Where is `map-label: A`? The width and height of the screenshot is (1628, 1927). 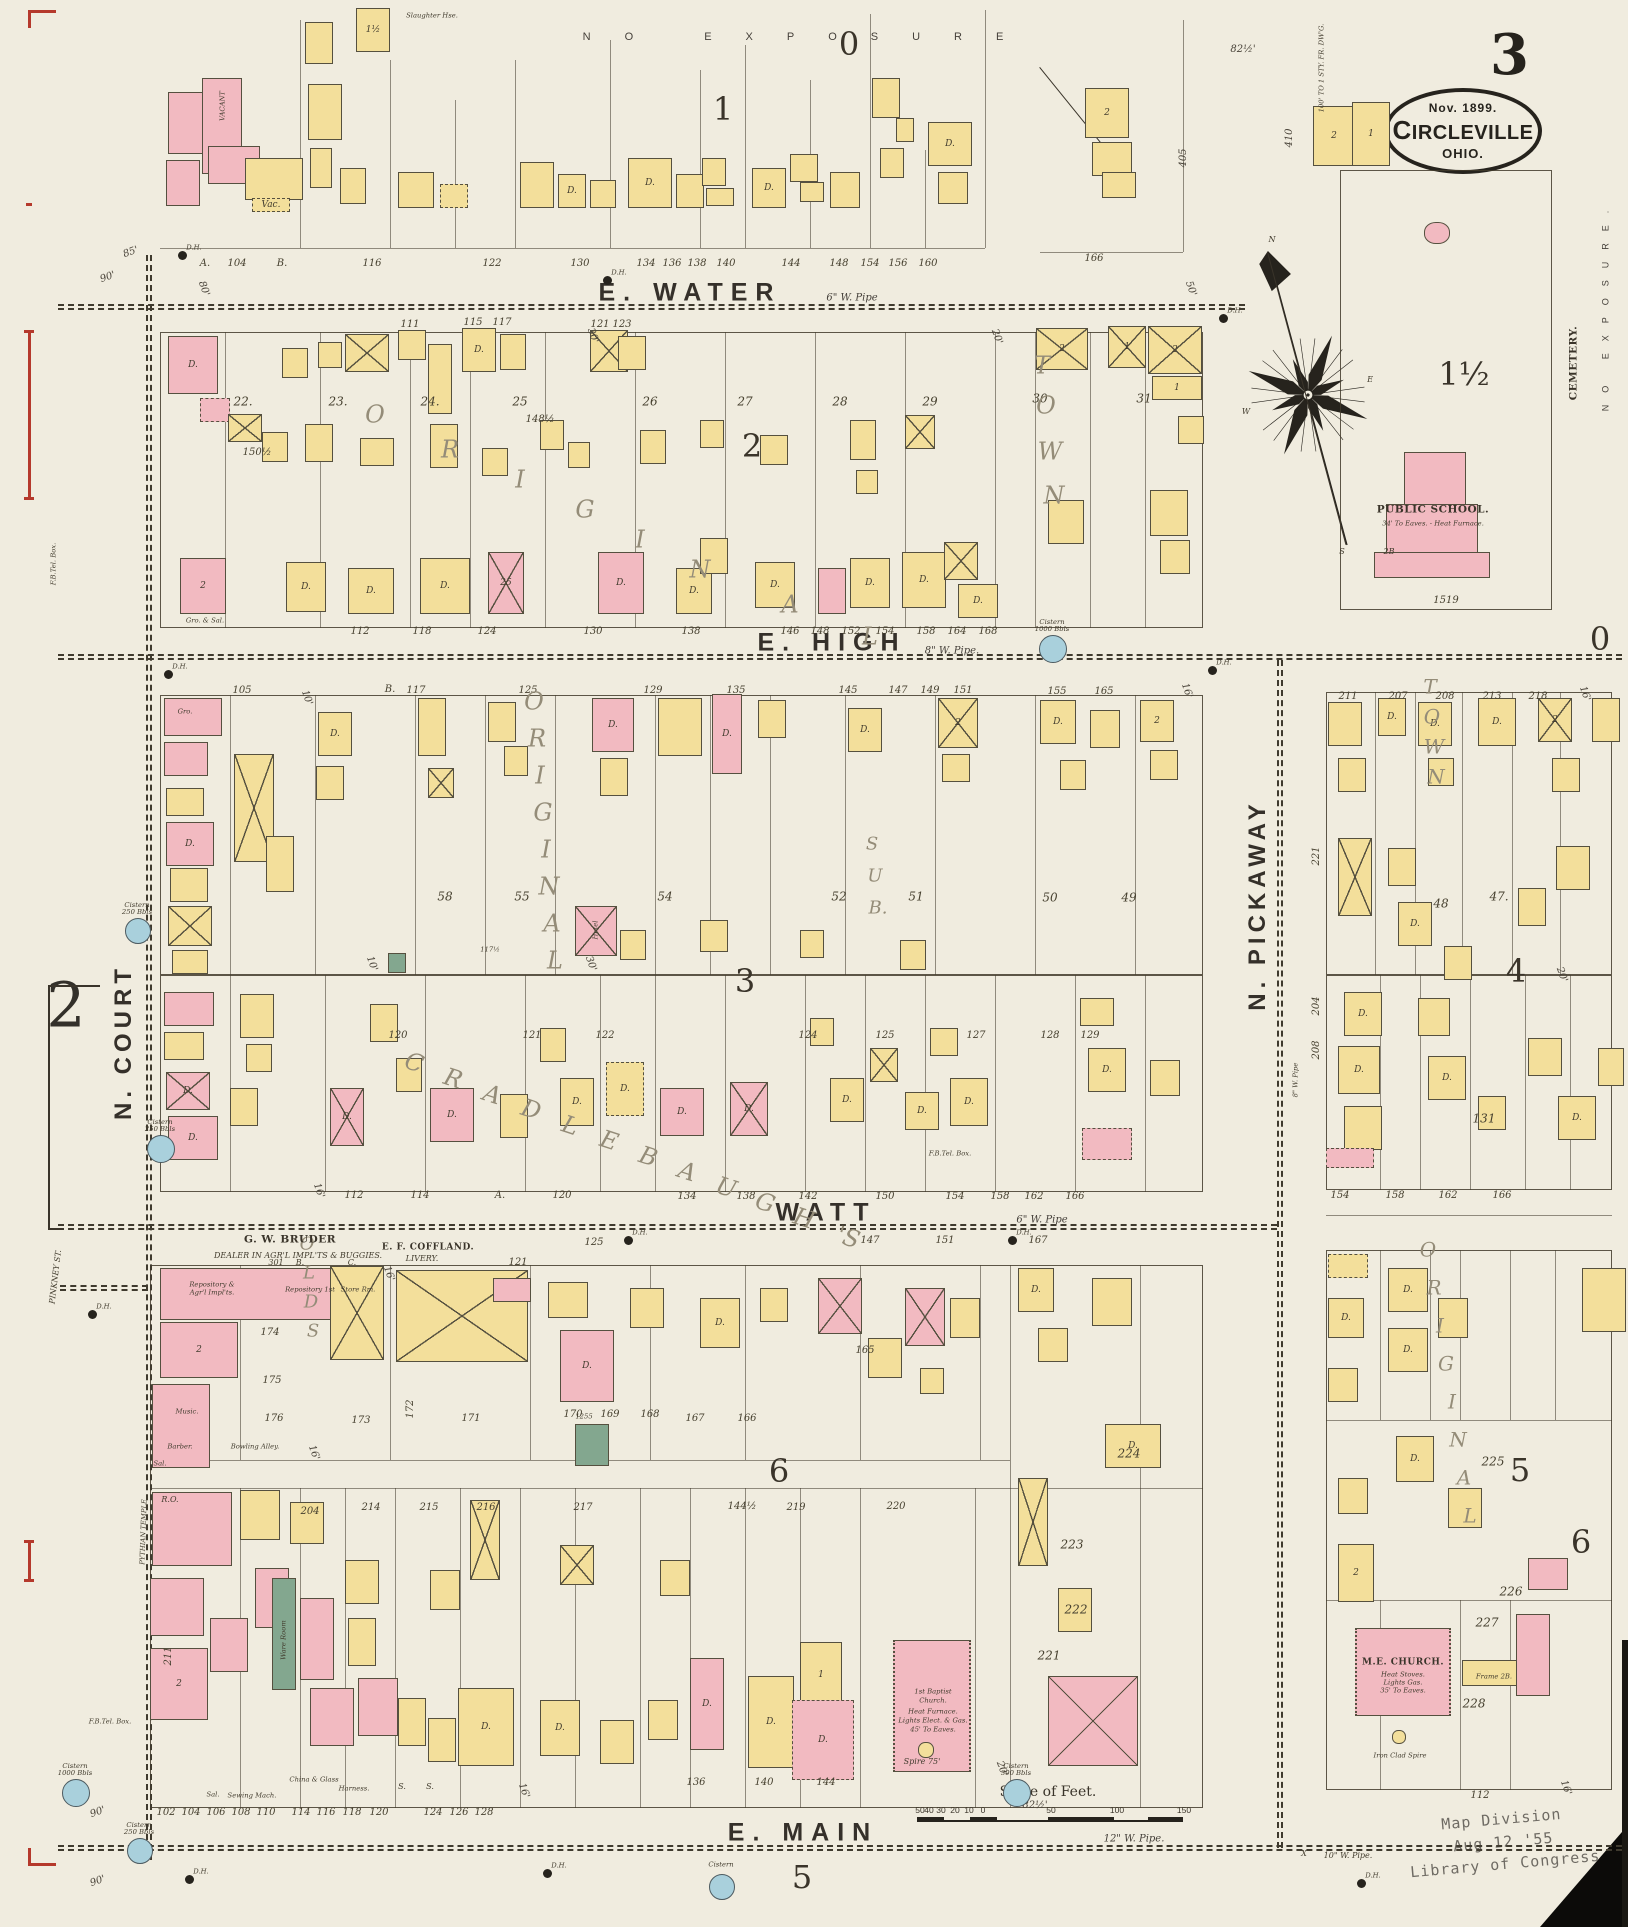 map-label: A is located at coordinates (552, 923).